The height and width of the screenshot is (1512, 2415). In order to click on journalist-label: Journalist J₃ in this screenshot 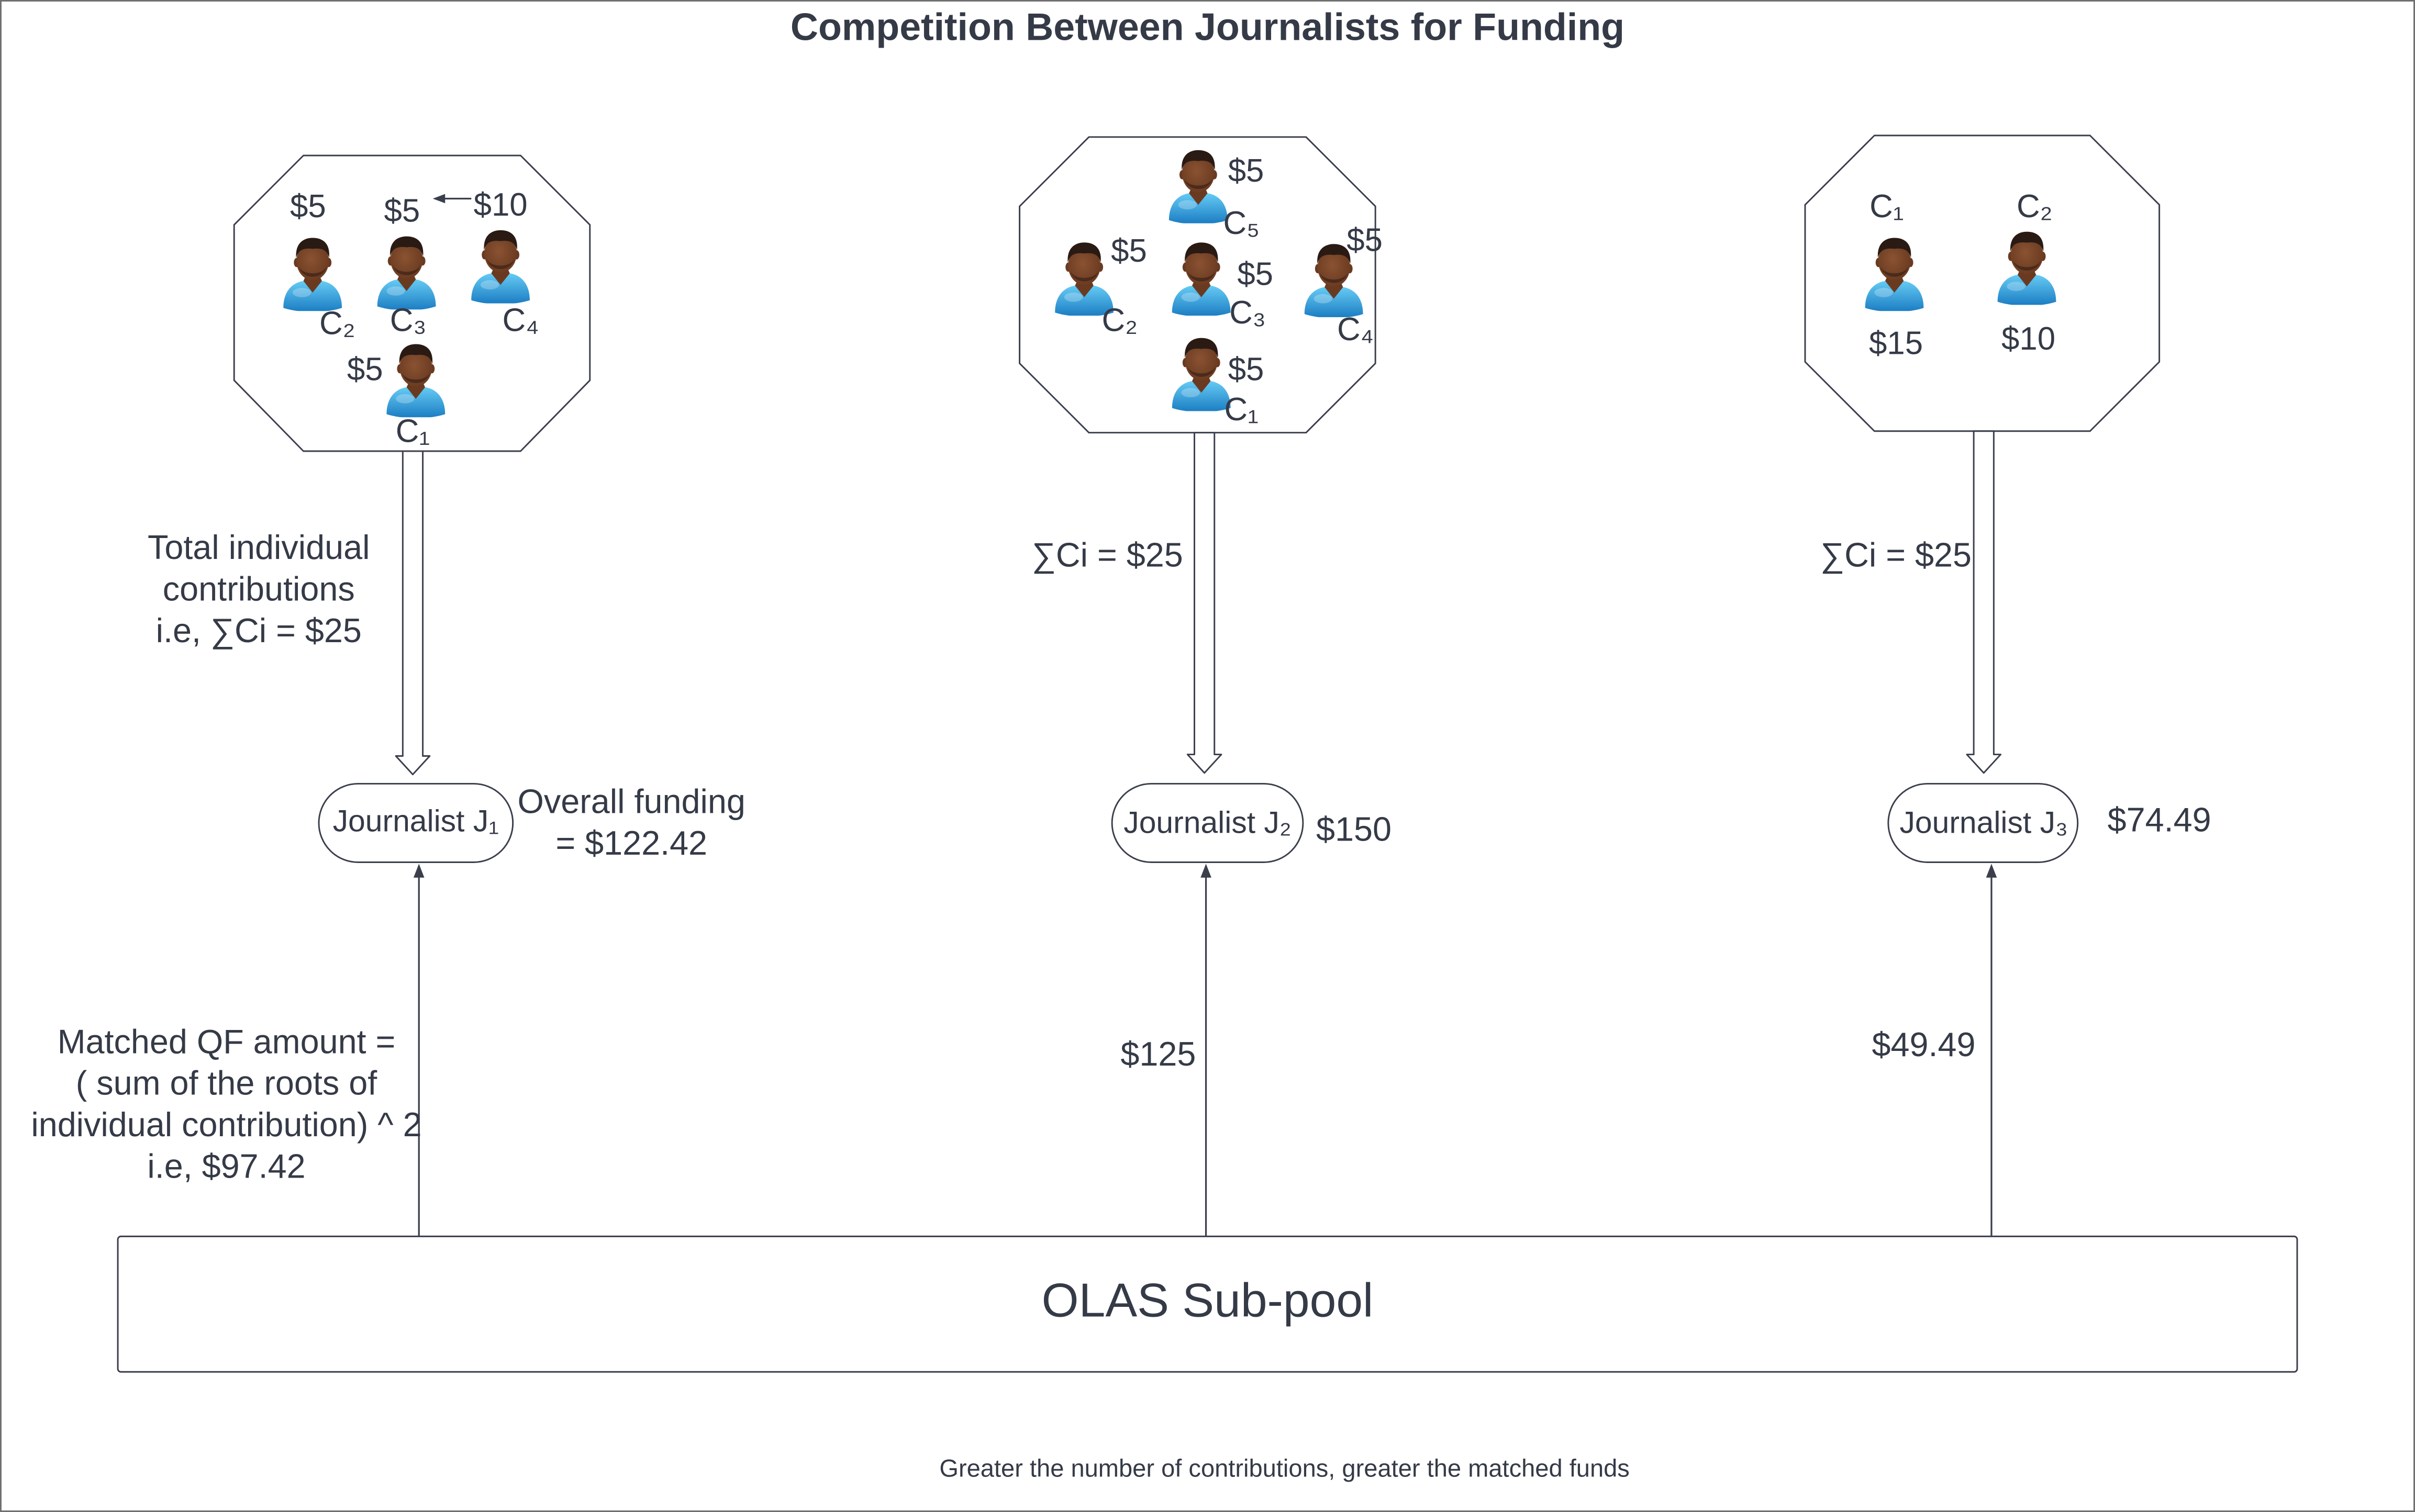, I will do `click(1983, 823)`.